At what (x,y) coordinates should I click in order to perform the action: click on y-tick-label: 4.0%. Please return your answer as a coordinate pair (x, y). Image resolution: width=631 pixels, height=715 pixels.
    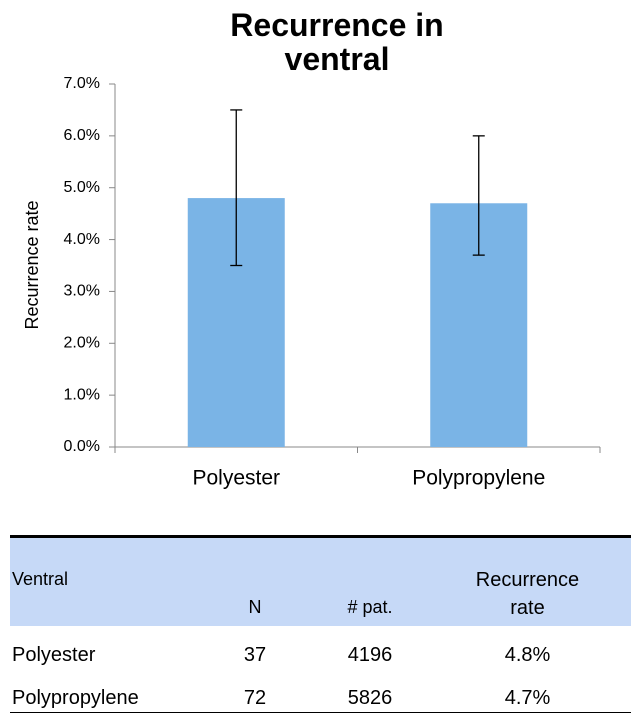
    Looking at the image, I should click on (82, 239).